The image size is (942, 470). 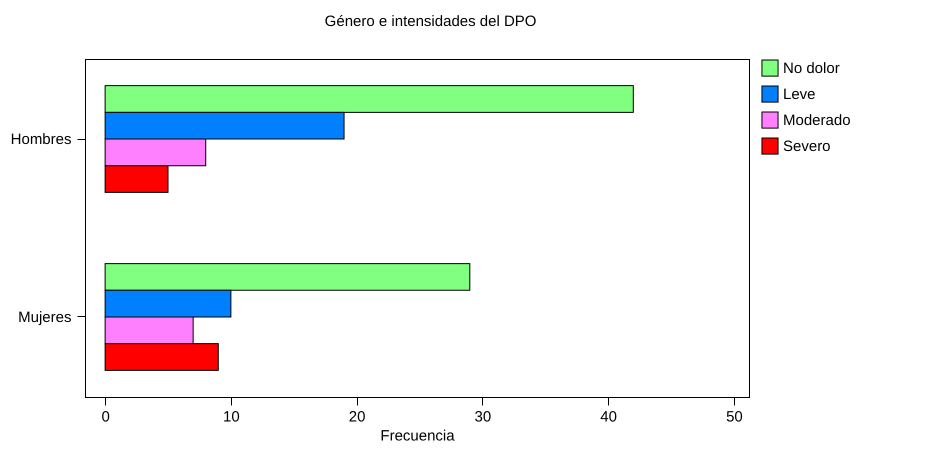 I want to click on x-tick-label: 40, so click(x=608, y=417).